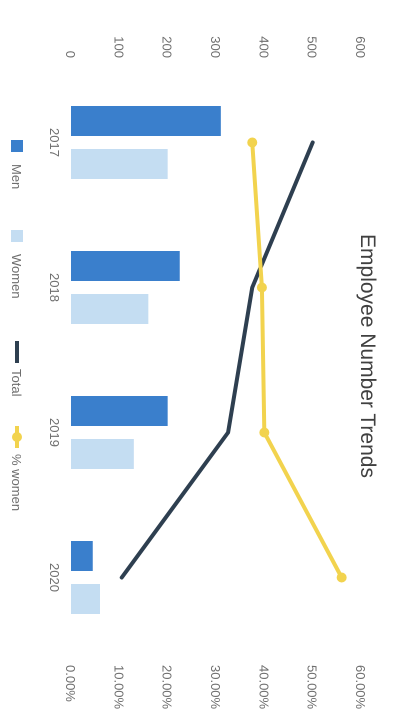 Image resolution: width=408 pixels, height=718 pixels. What do you see at coordinates (263, 47) in the screenshot?
I see `primary-tick-label: 400` at bounding box center [263, 47].